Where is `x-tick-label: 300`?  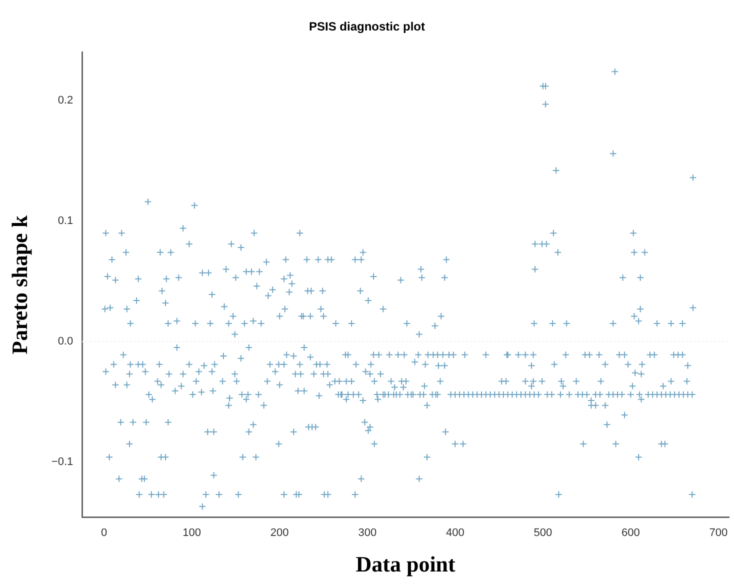
x-tick-label: 300 is located at coordinates (367, 533).